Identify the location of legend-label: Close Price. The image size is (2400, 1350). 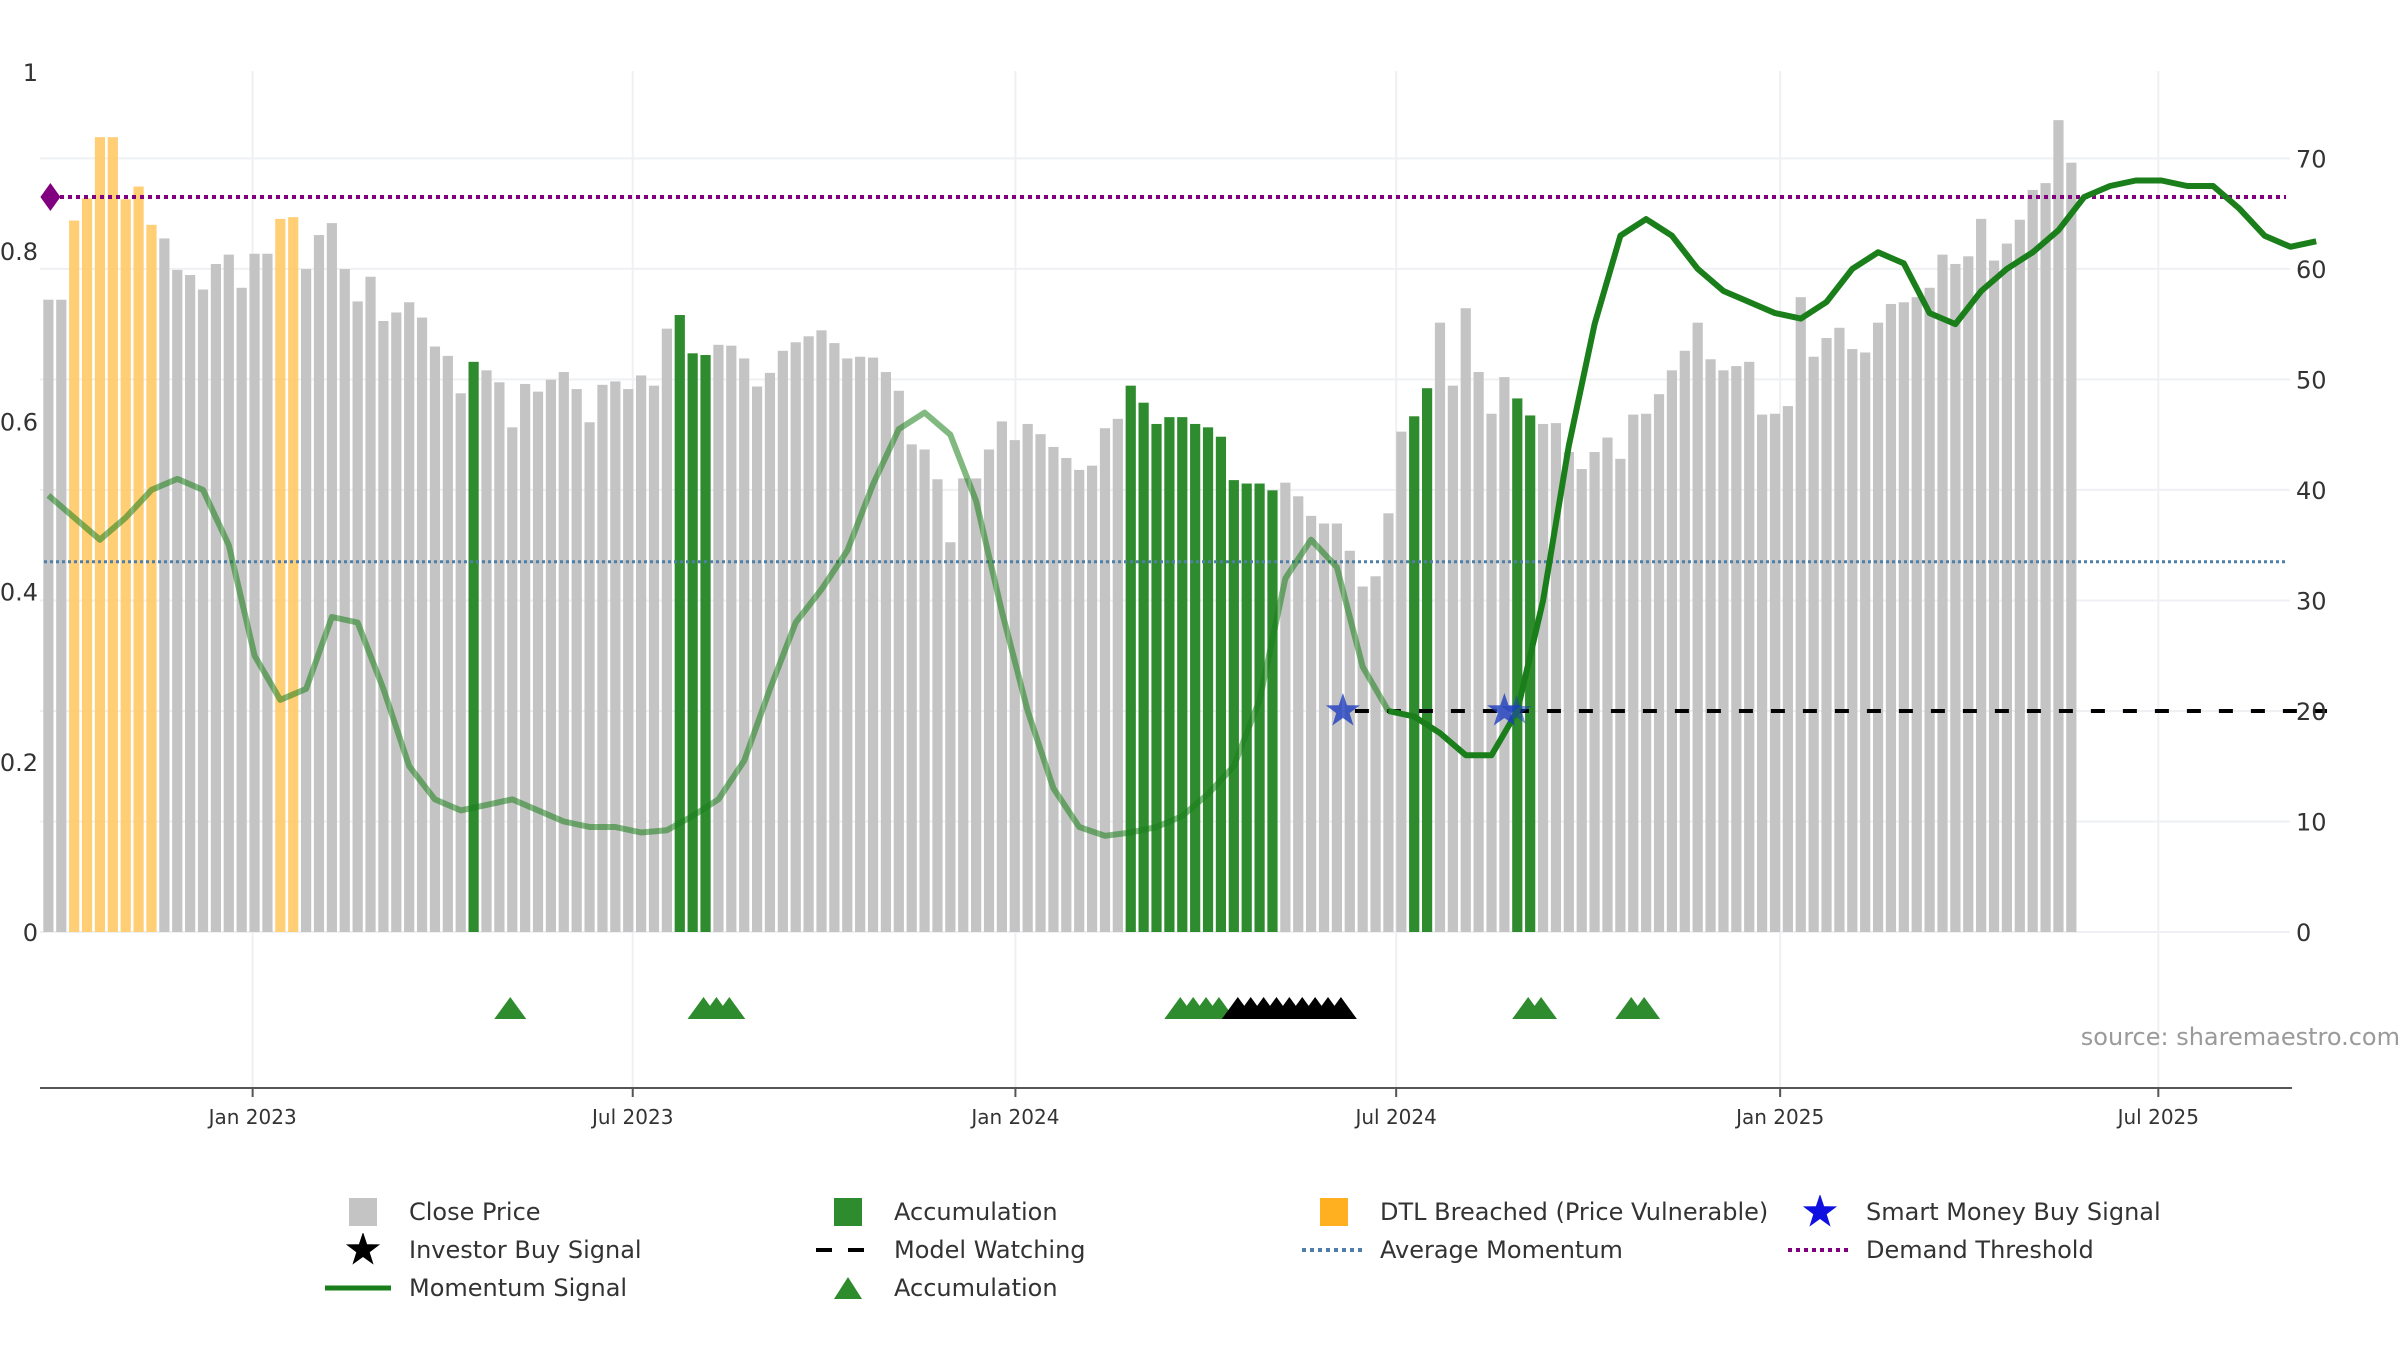
(475, 1212).